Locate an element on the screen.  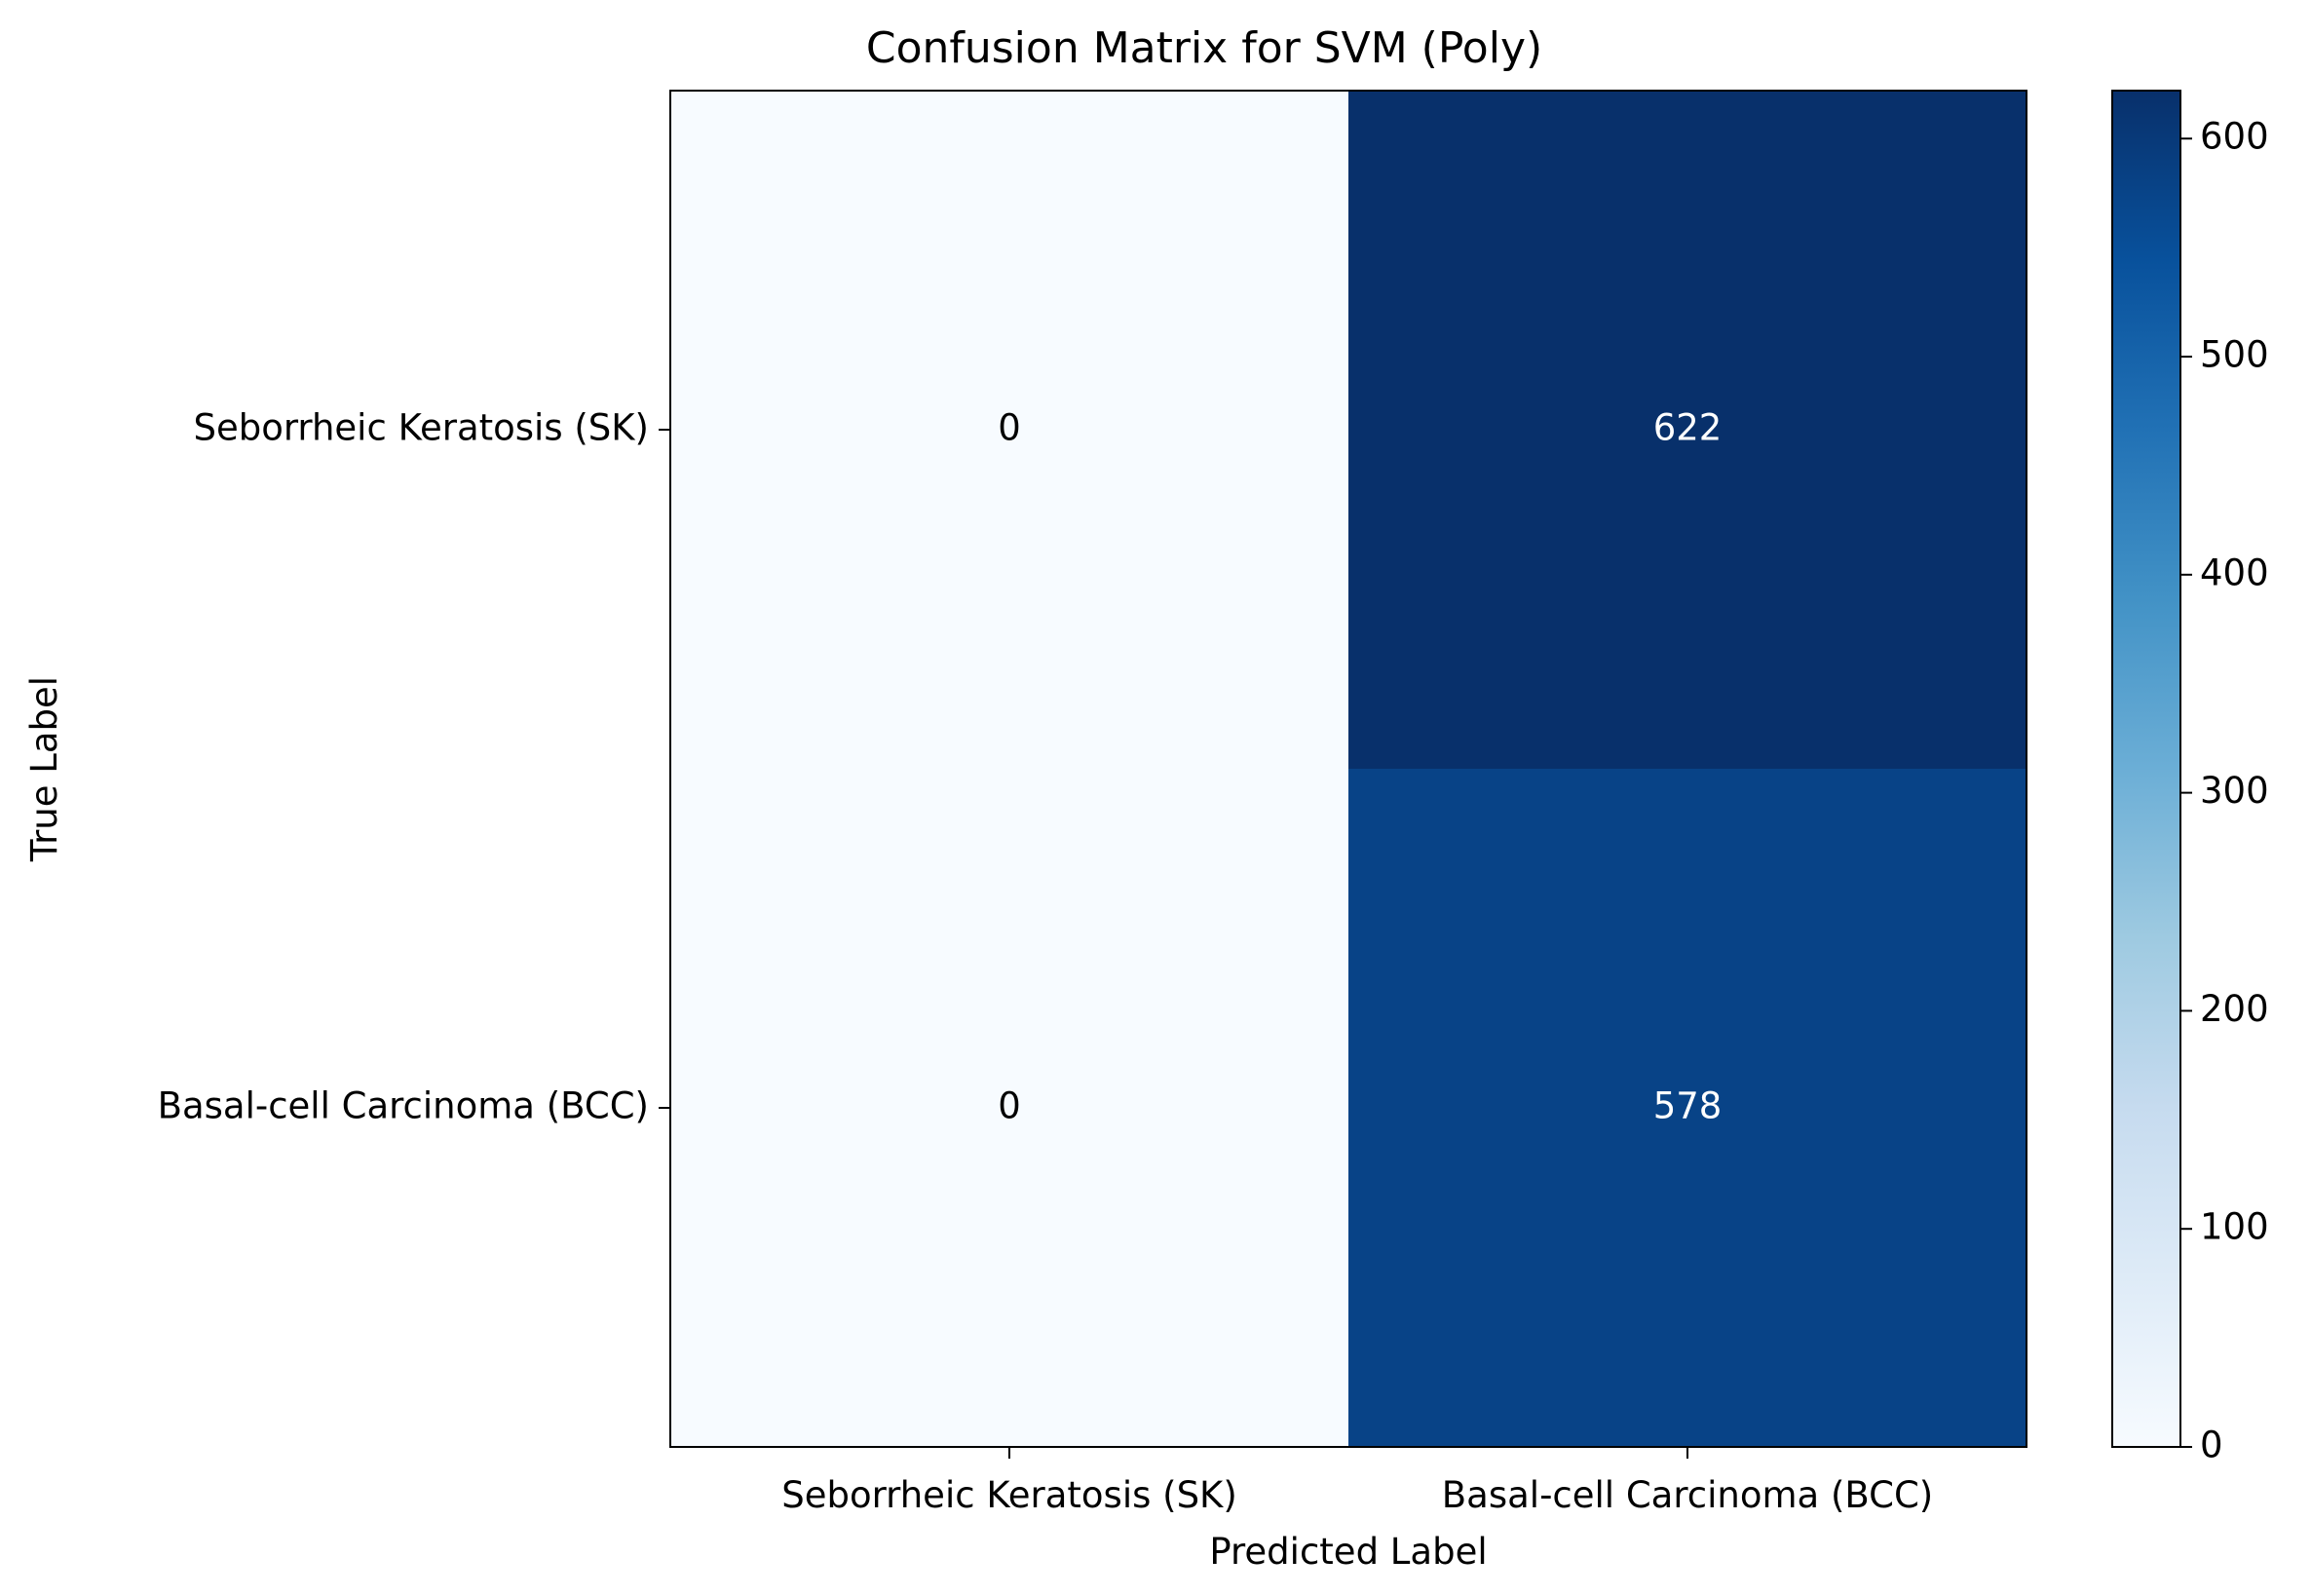
cell-value-label: 622 is located at coordinates (1688, 428).